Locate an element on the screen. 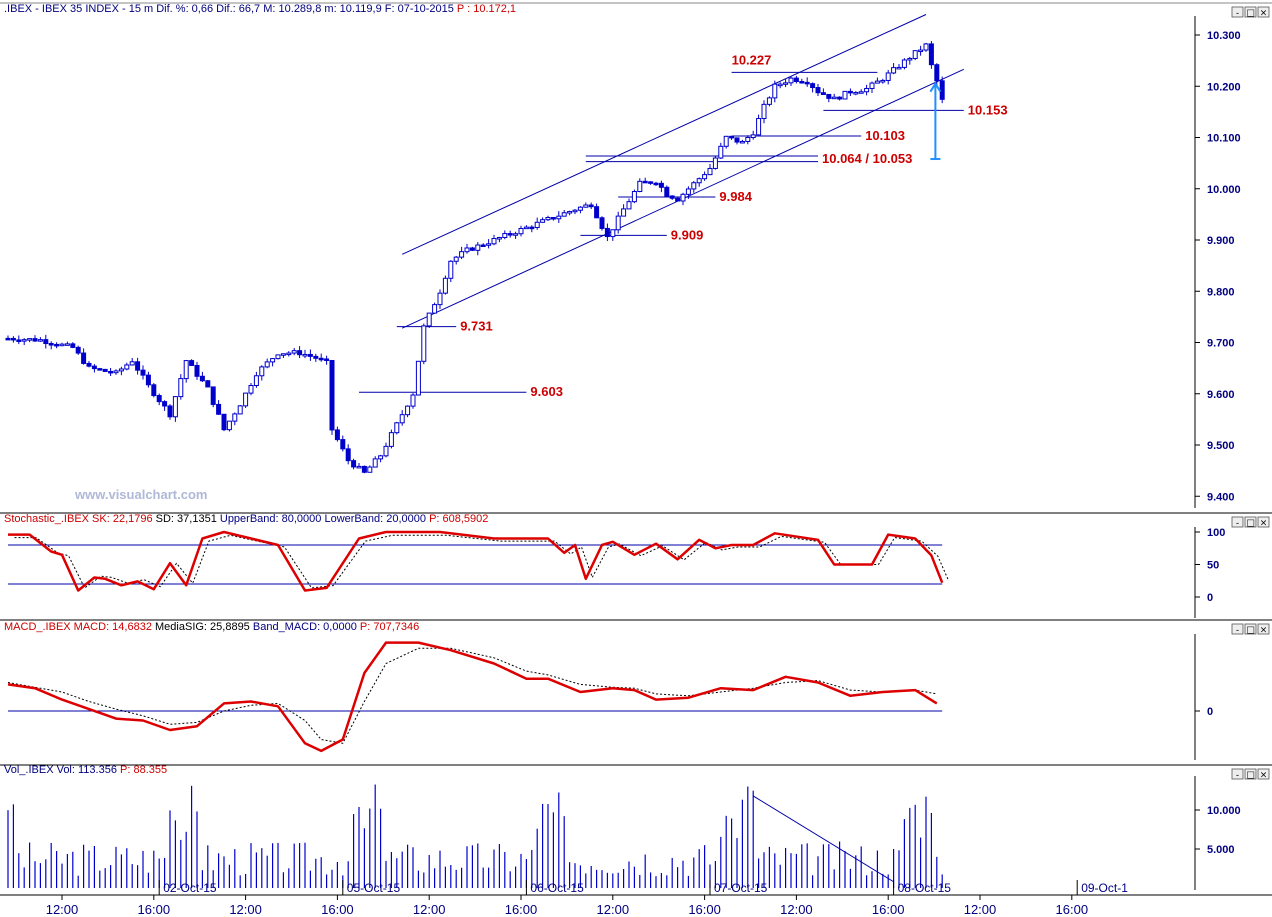 This screenshot has height=917, width=1272. day-label: 06-Oct-15 is located at coordinates (557, 888).